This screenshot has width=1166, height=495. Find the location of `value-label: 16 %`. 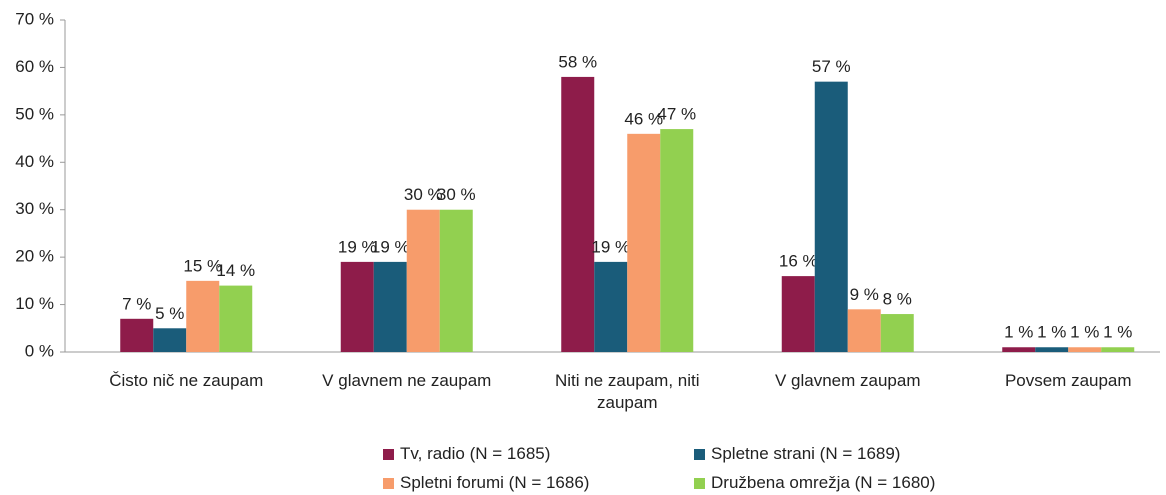

value-label: 16 % is located at coordinates (798, 261).